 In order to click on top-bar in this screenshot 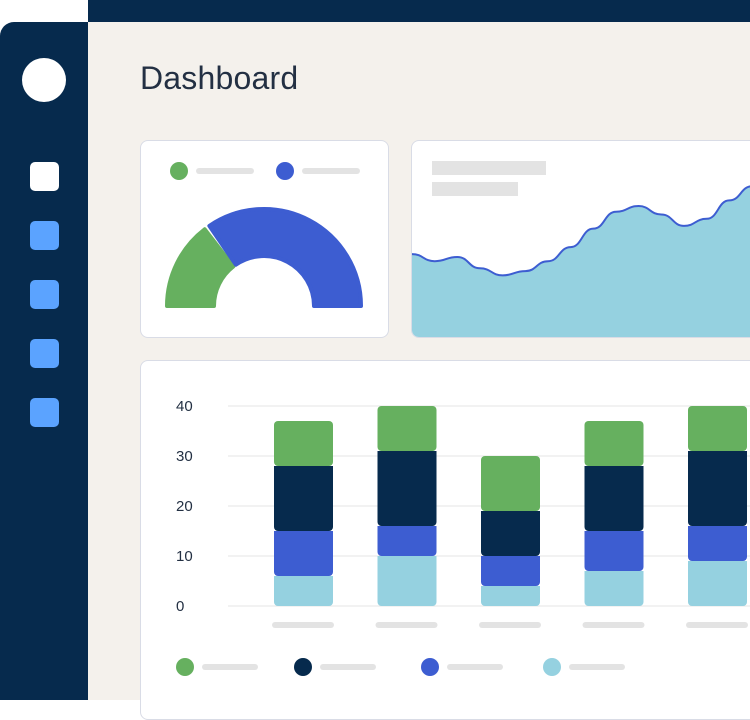, I will do `click(419, 11)`.